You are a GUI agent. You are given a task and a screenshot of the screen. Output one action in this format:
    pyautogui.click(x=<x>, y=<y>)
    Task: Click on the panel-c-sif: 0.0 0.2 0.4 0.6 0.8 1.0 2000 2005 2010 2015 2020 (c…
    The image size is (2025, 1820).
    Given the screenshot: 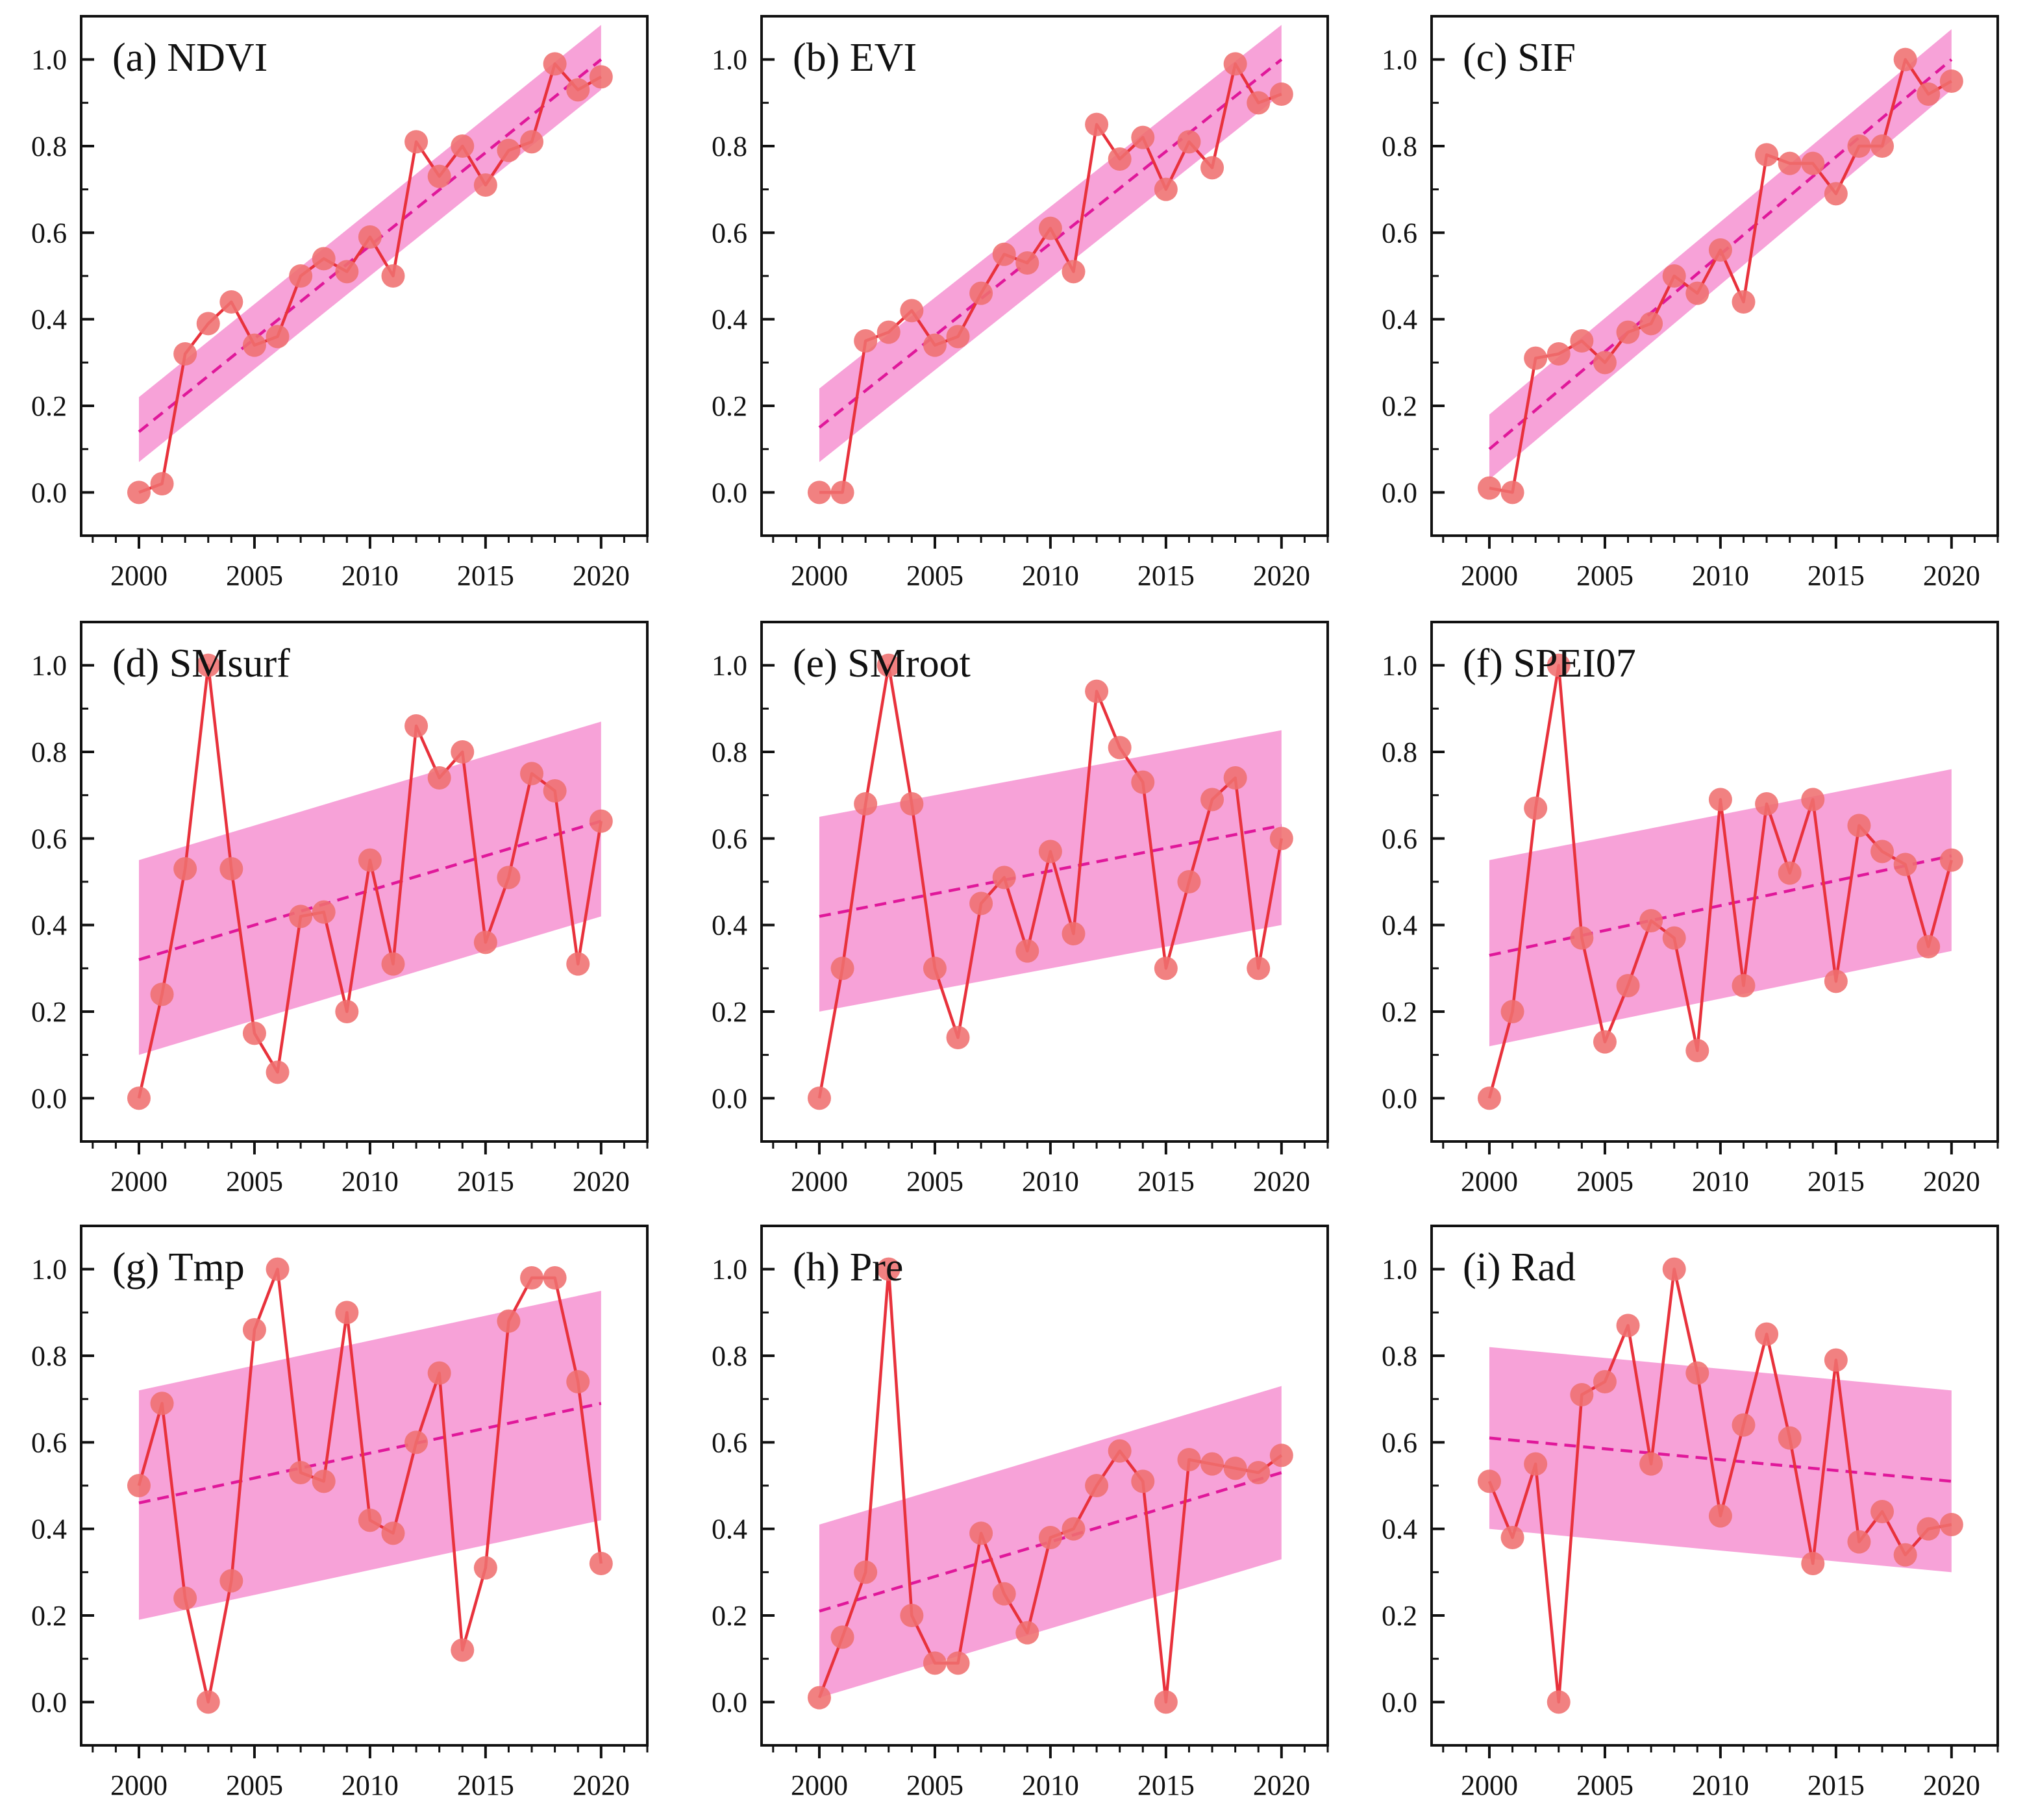 What is the action you would take?
    pyautogui.click(x=1690, y=304)
    